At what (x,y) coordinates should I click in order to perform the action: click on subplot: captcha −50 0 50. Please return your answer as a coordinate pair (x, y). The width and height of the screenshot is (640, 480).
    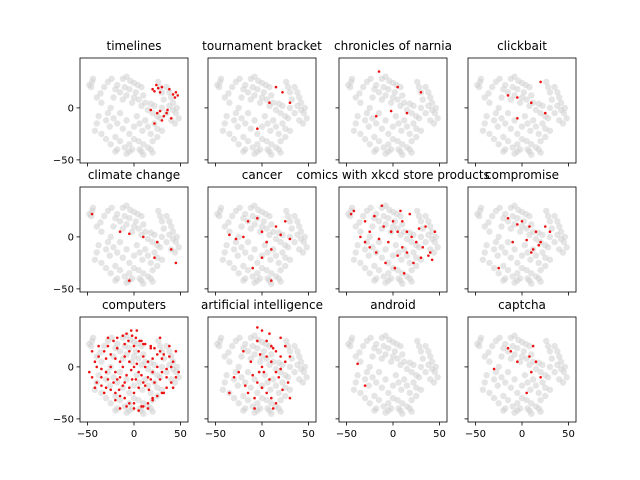
    Looking at the image, I should click on (520, 369).